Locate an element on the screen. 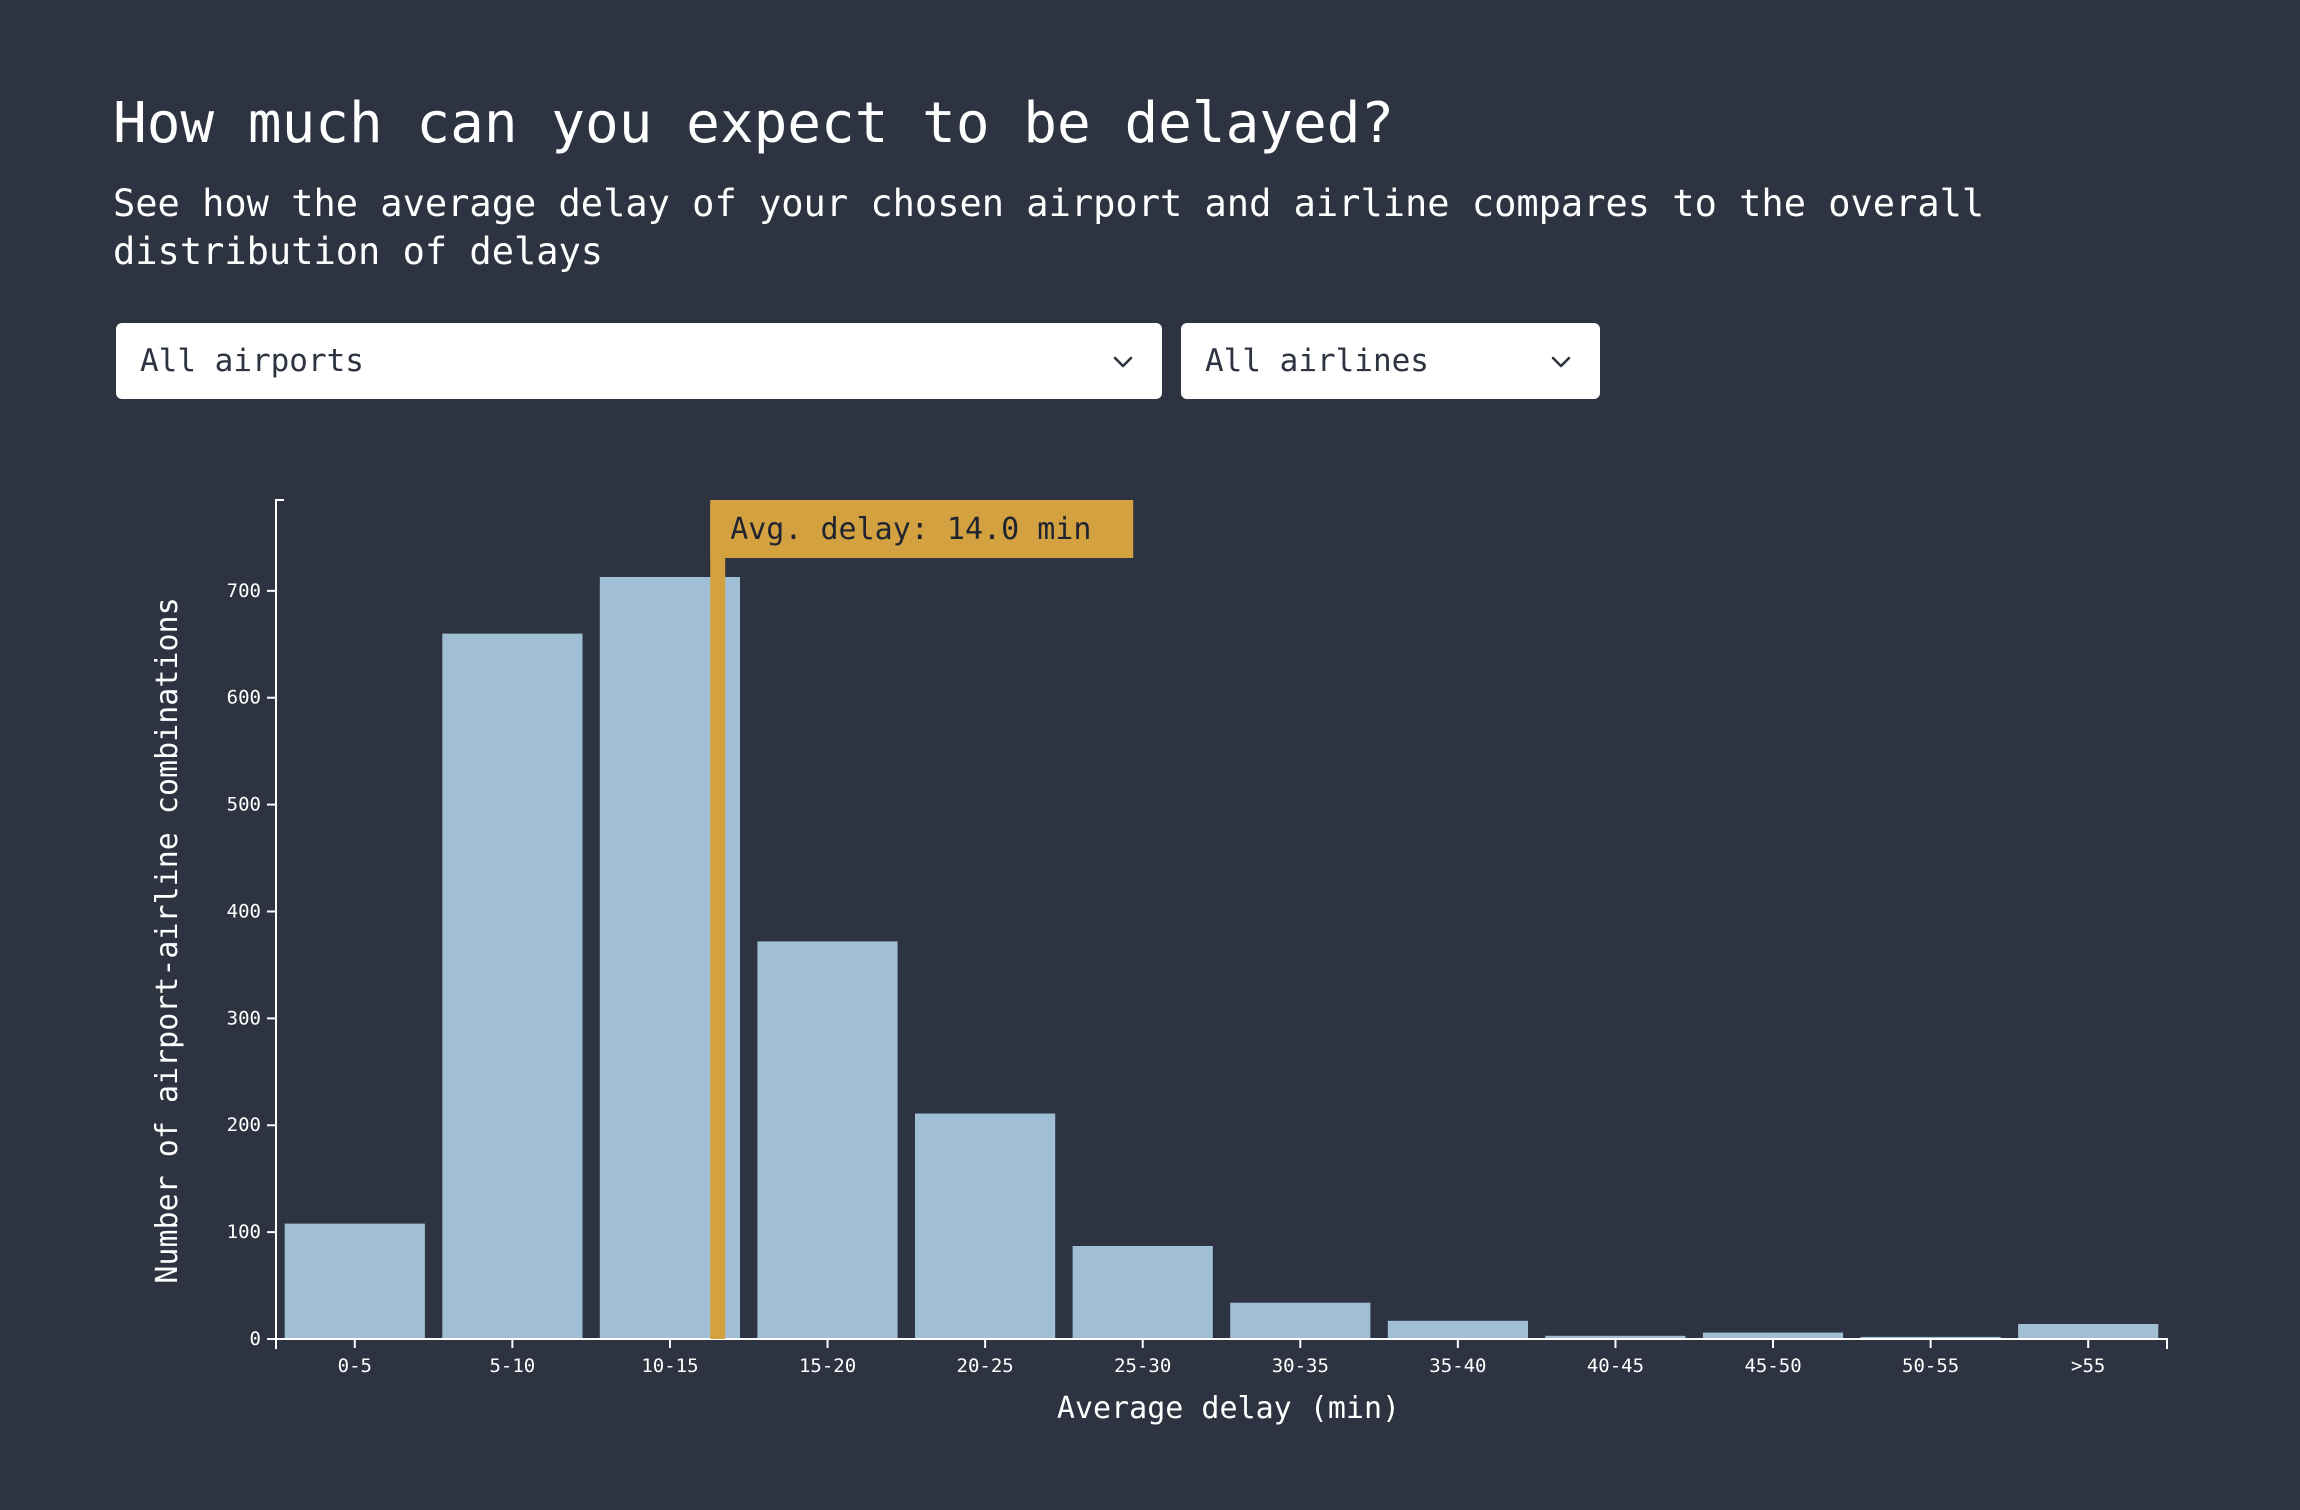 The width and height of the screenshot is (2300, 1510). y-tick-label: 400 is located at coordinates (244, 911).